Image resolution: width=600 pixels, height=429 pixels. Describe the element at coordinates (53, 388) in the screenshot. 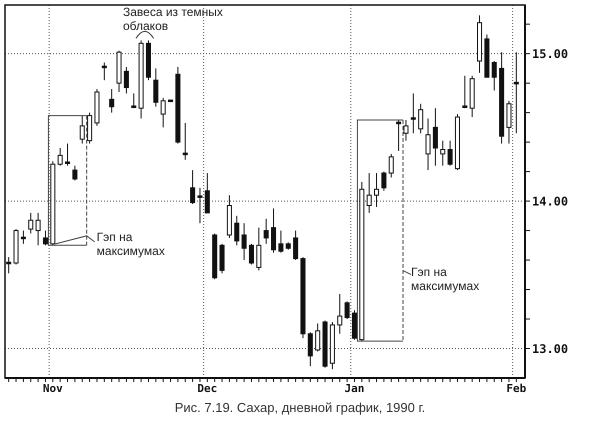

I see `x-tick-label: Nov` at that location.